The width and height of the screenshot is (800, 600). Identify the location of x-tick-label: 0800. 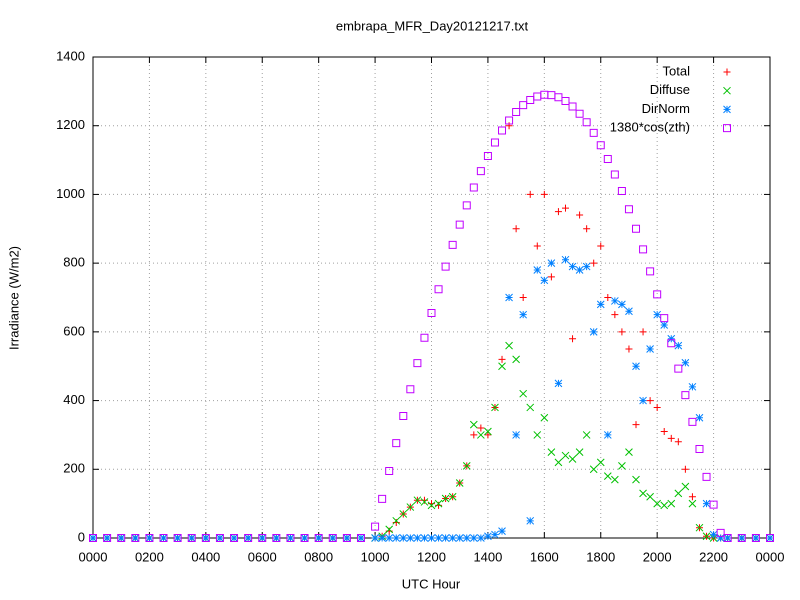
(318, 556).